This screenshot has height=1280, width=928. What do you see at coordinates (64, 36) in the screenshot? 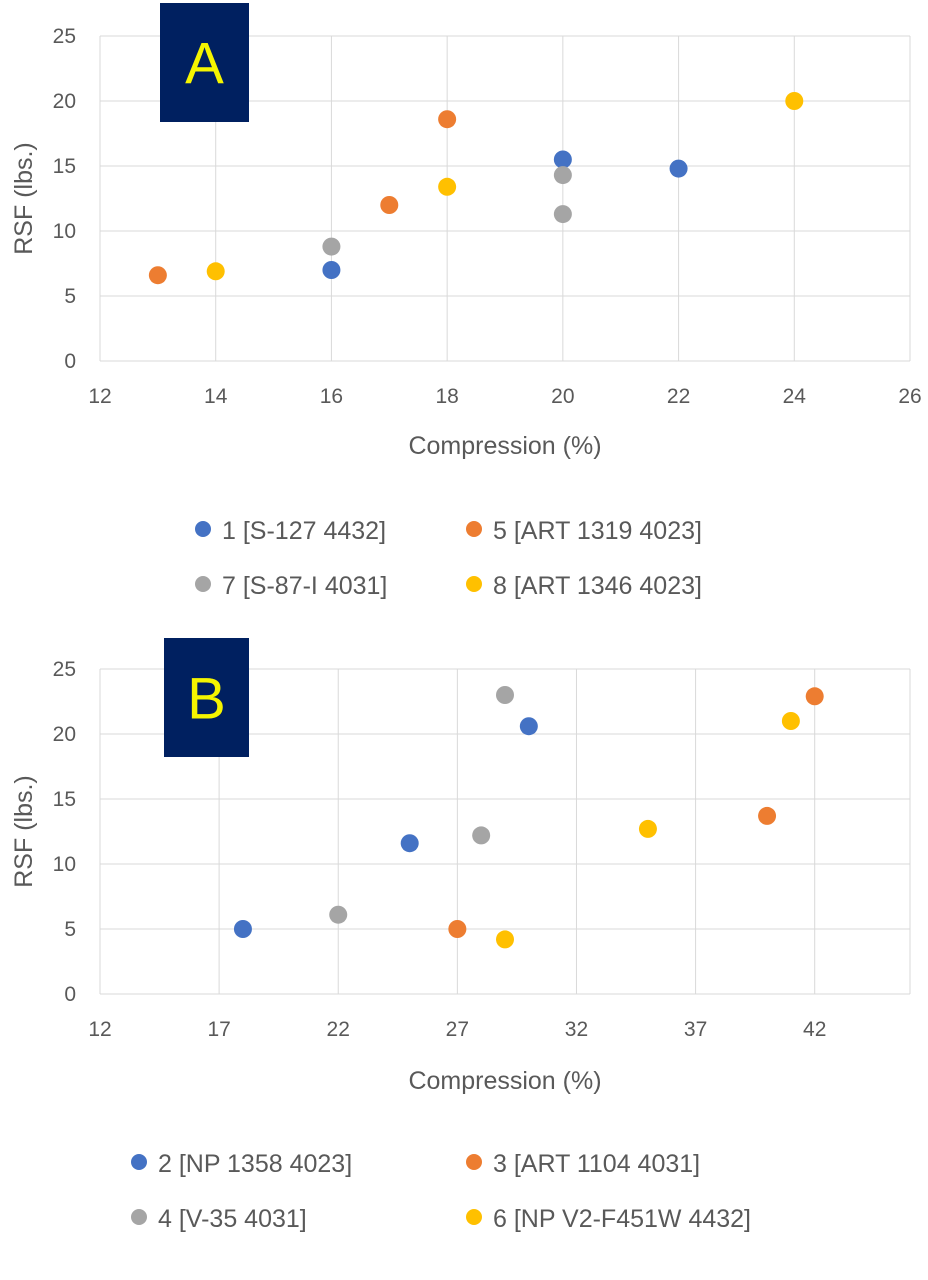
I see `chart-a-y-tick-label: 25` at bounding box center [64, 36].